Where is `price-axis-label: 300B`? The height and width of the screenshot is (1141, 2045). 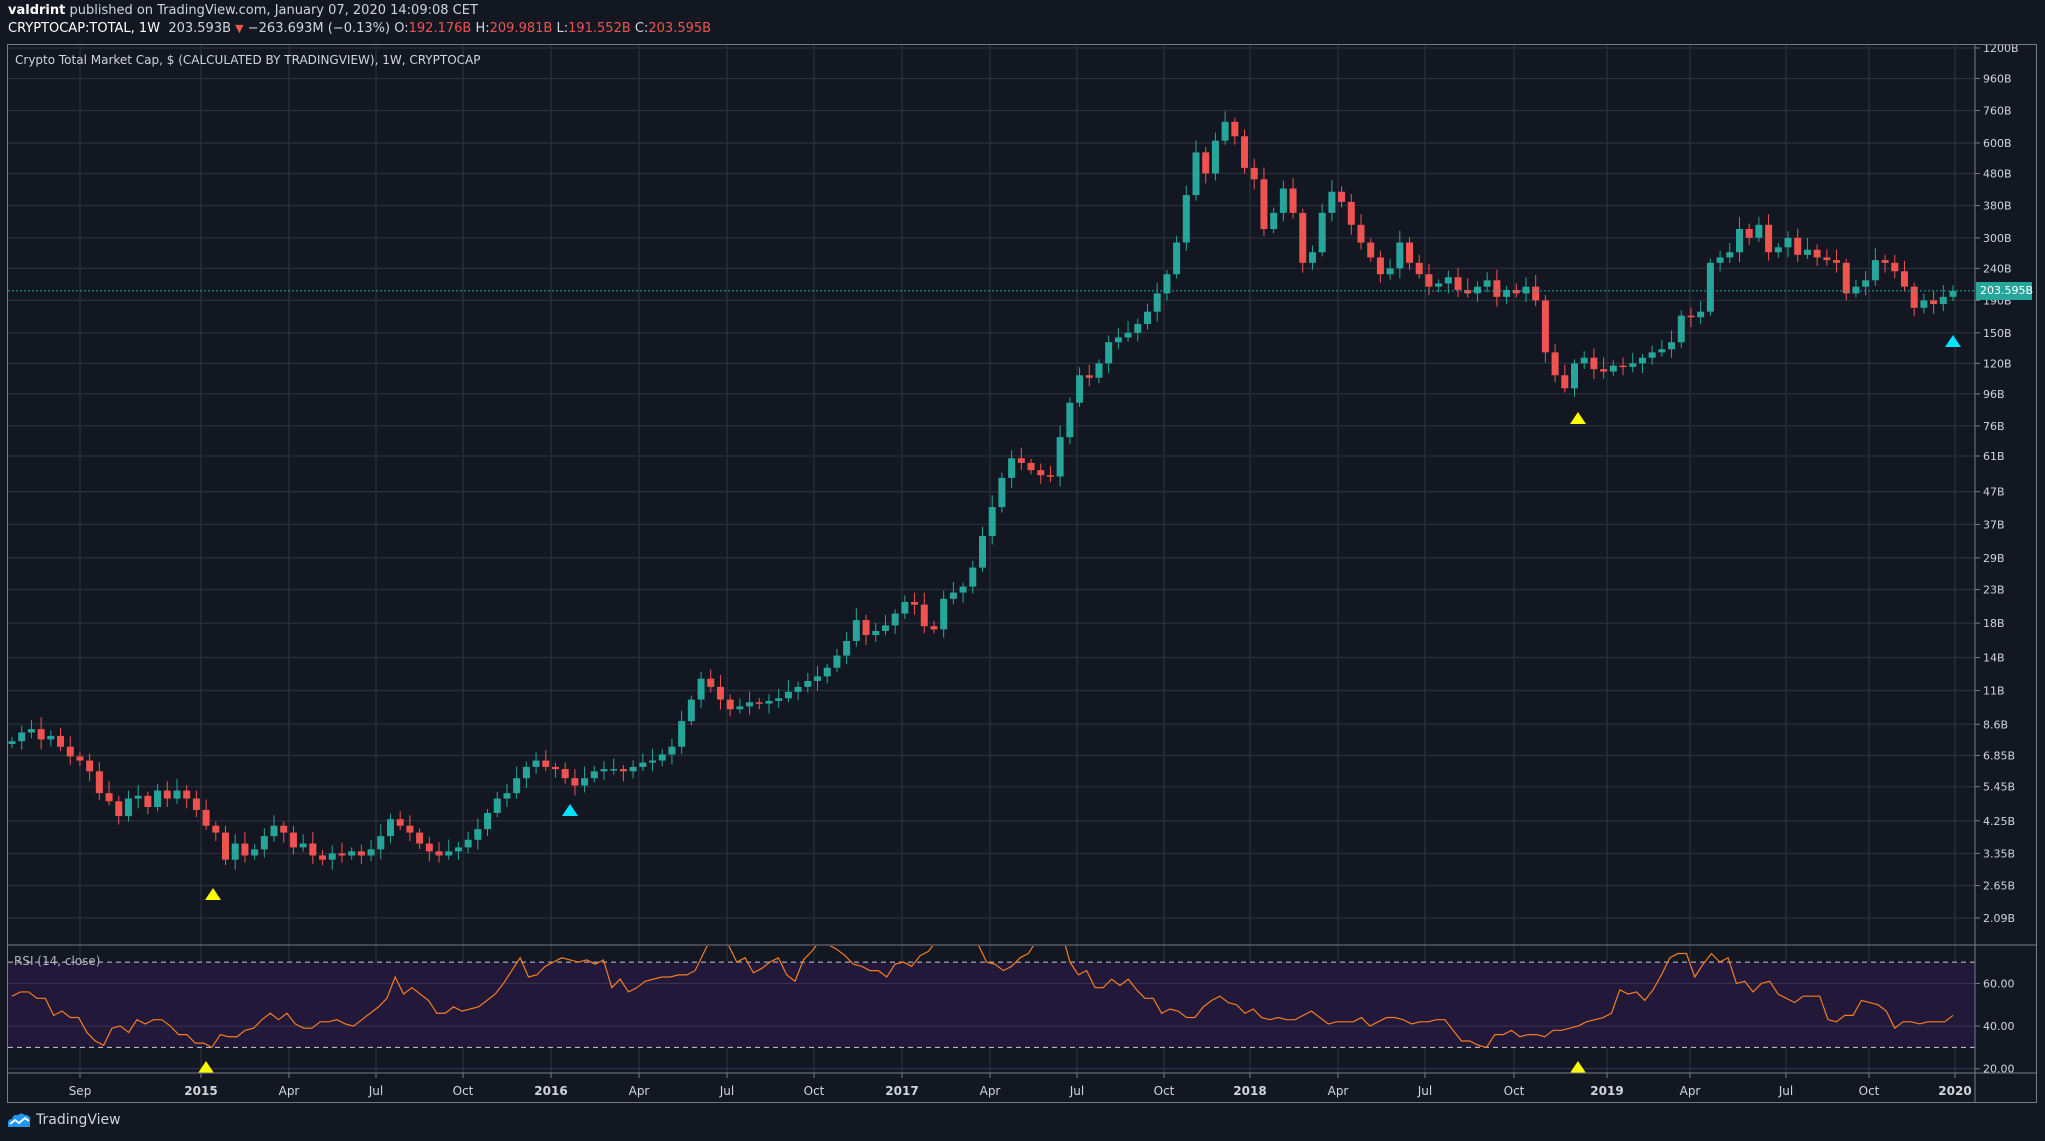 price-axis-label: 300B is located at coordinates (1997, 238).